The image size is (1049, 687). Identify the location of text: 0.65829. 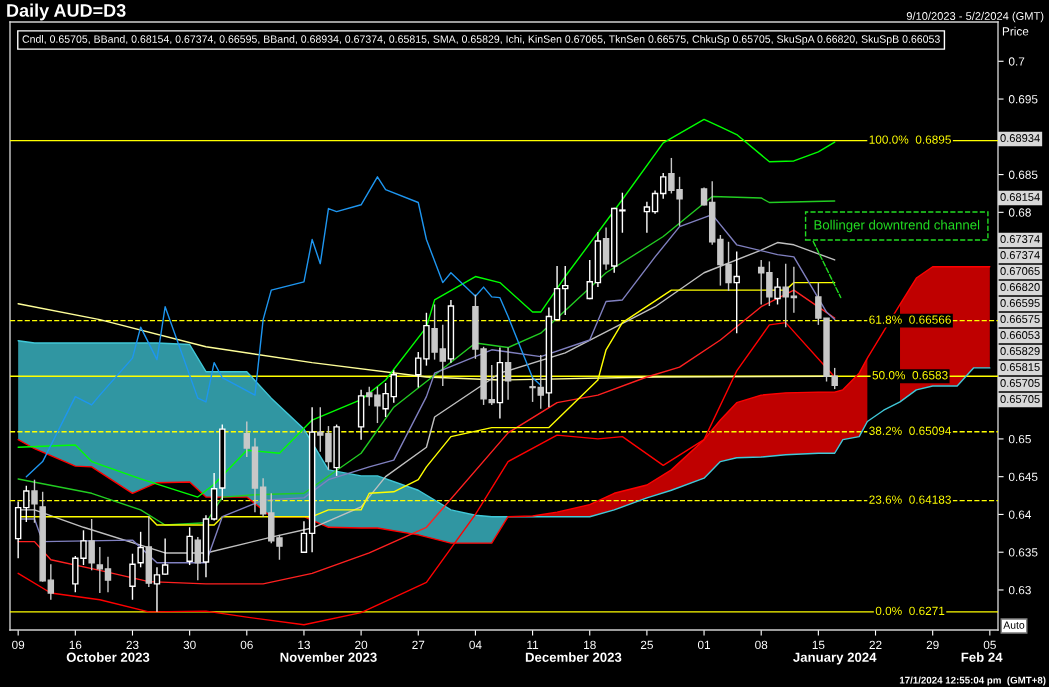
(1020, 351).